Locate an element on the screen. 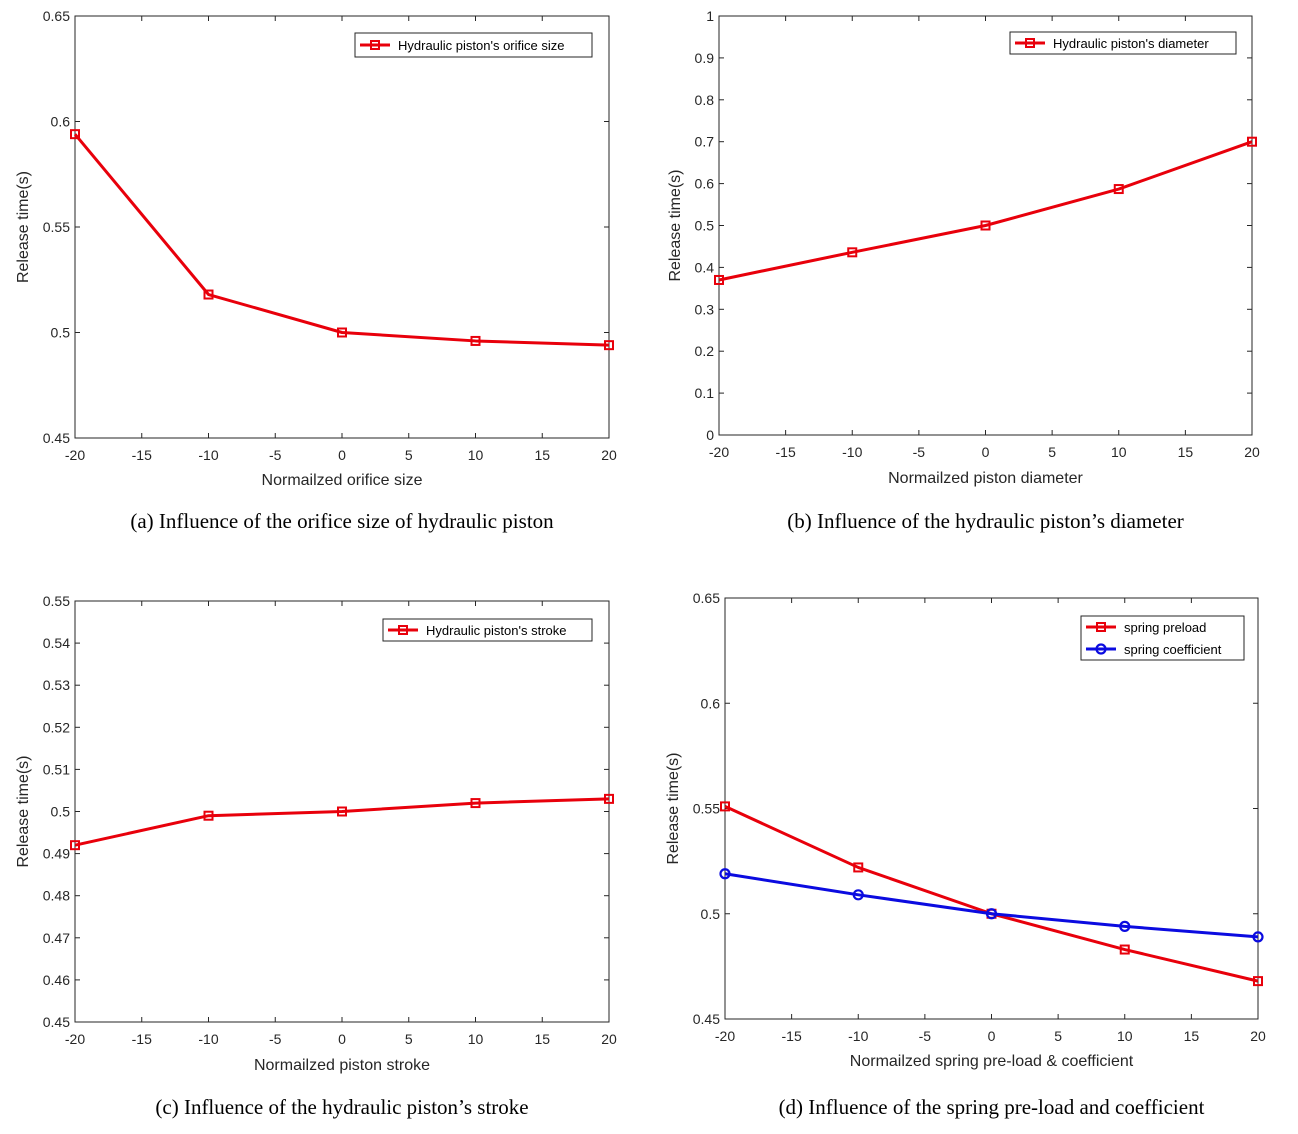 The width and height of the screenshot is (1298, 1134). y-tick-label: 0.51 is located at coordinates (56, 769).